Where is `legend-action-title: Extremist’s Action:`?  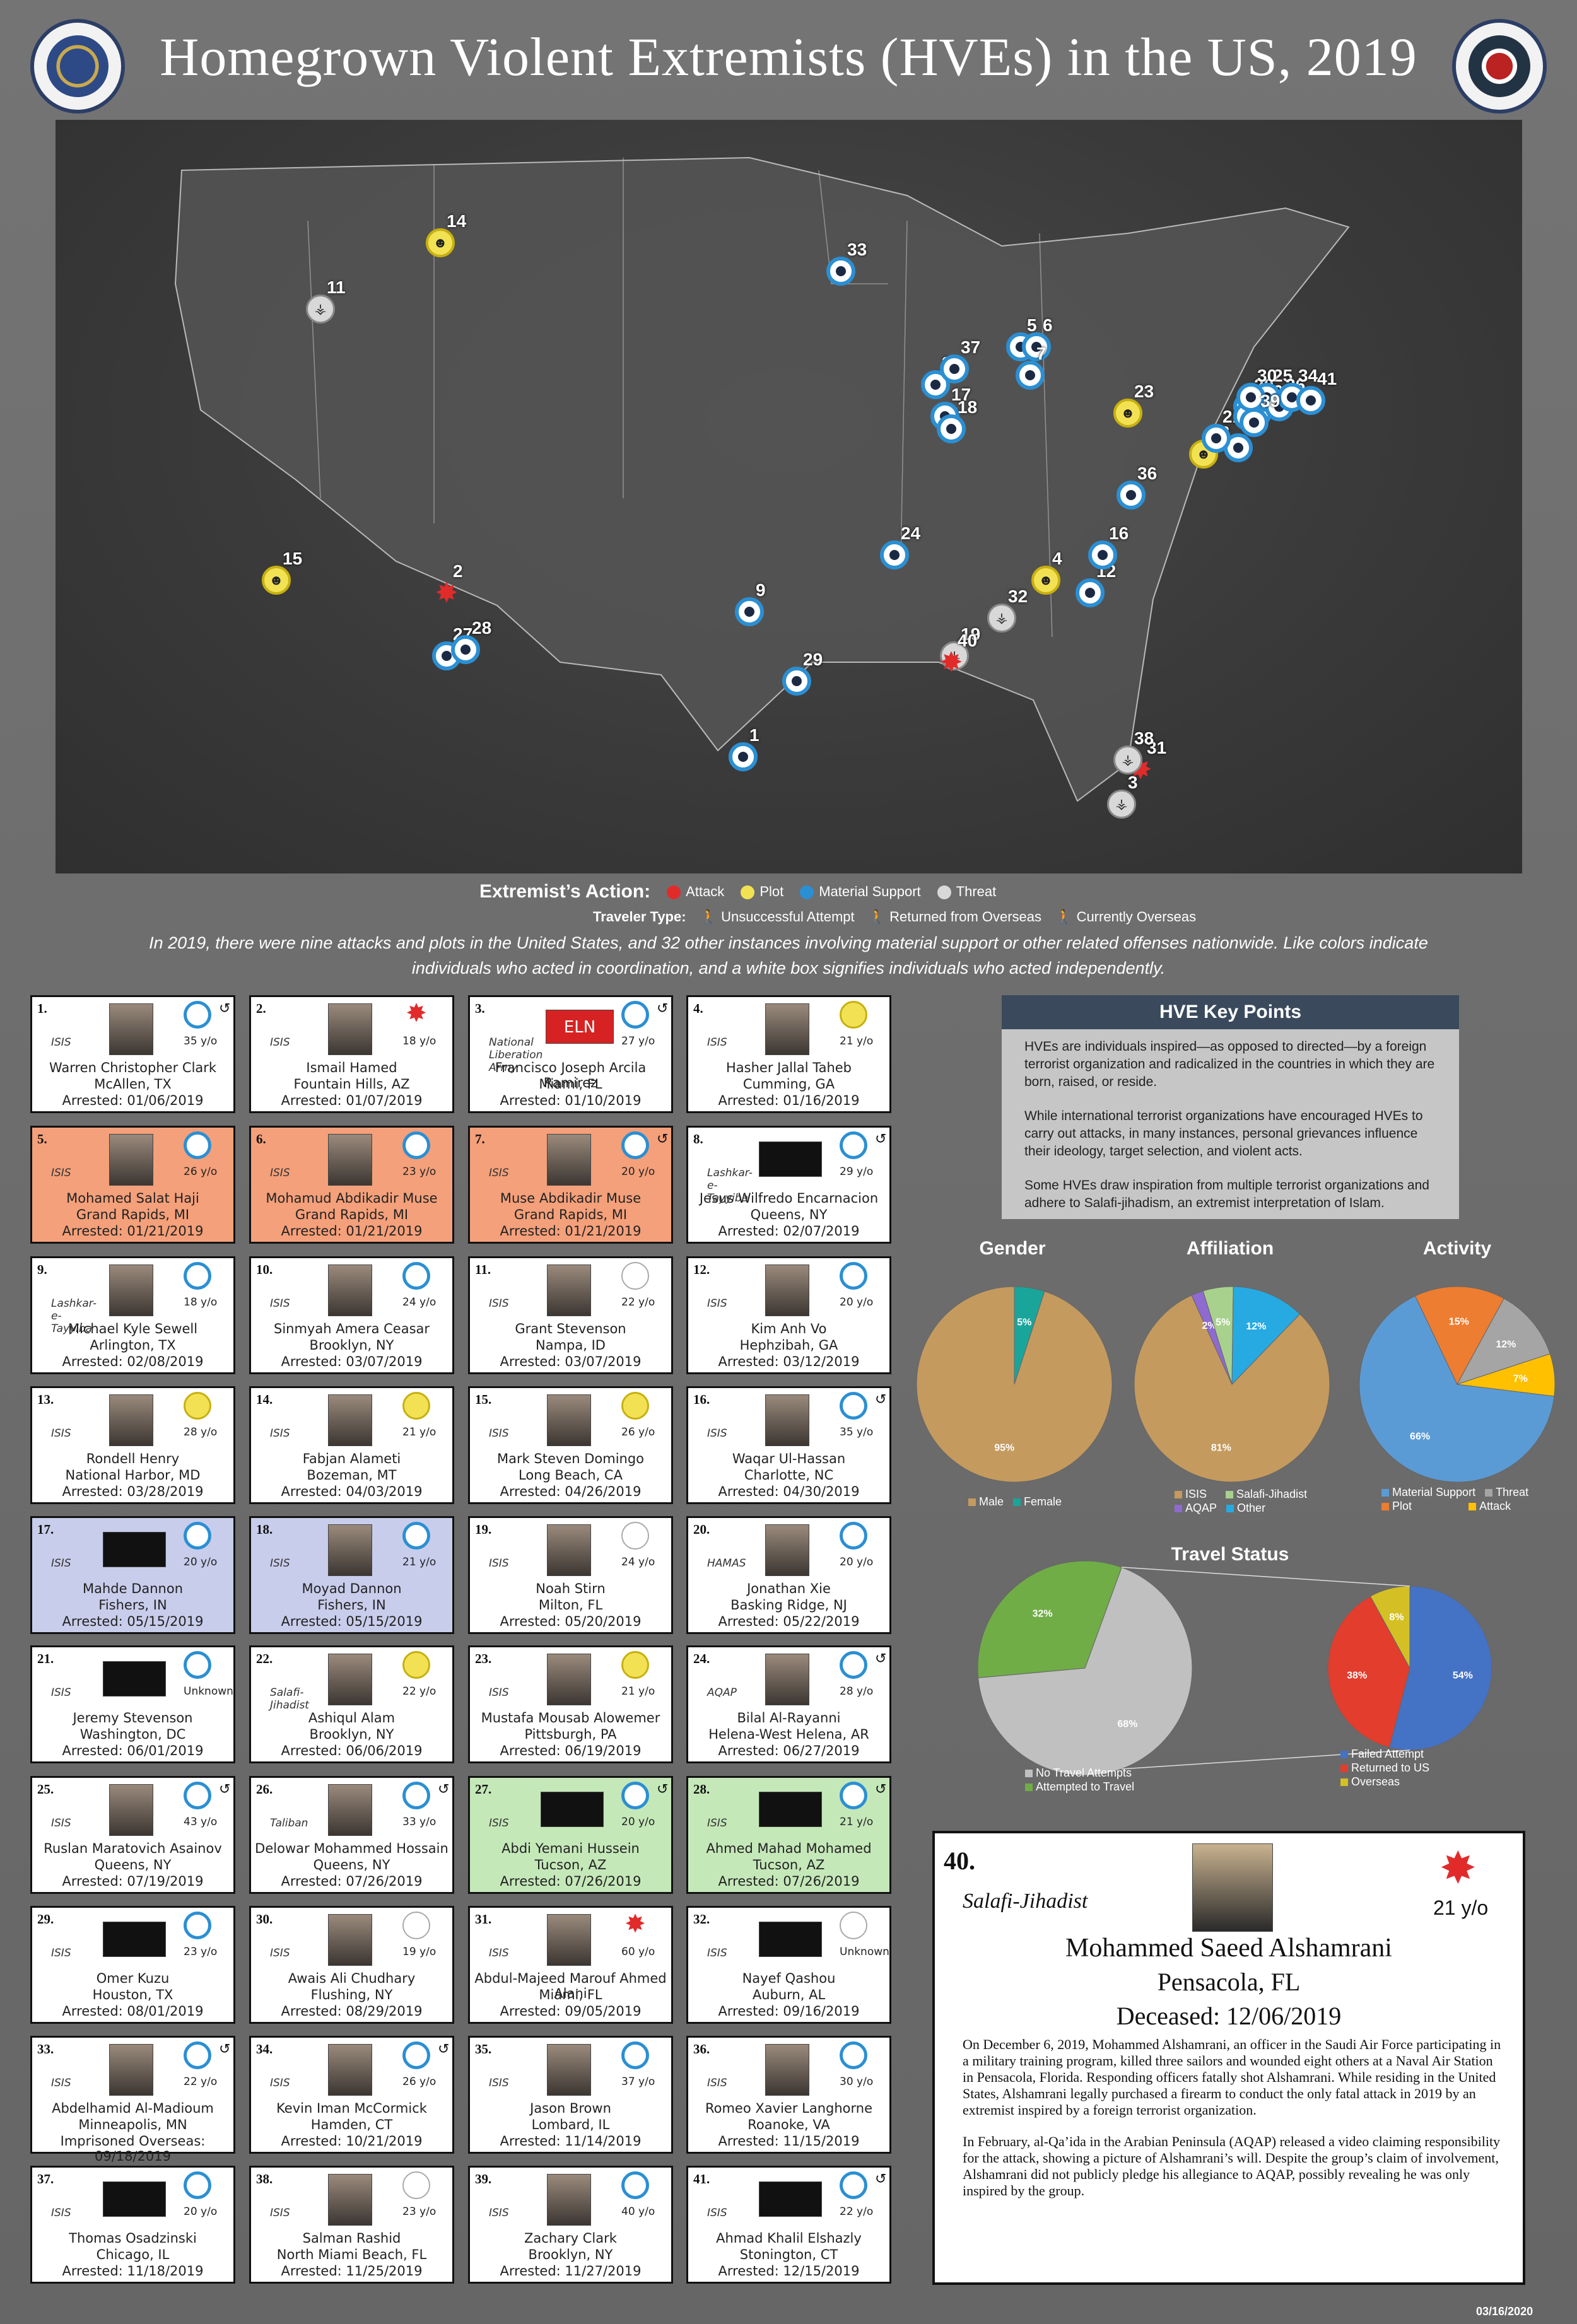 legend-action-title: Extremist’s Action: is located at coordinates (565, 891).